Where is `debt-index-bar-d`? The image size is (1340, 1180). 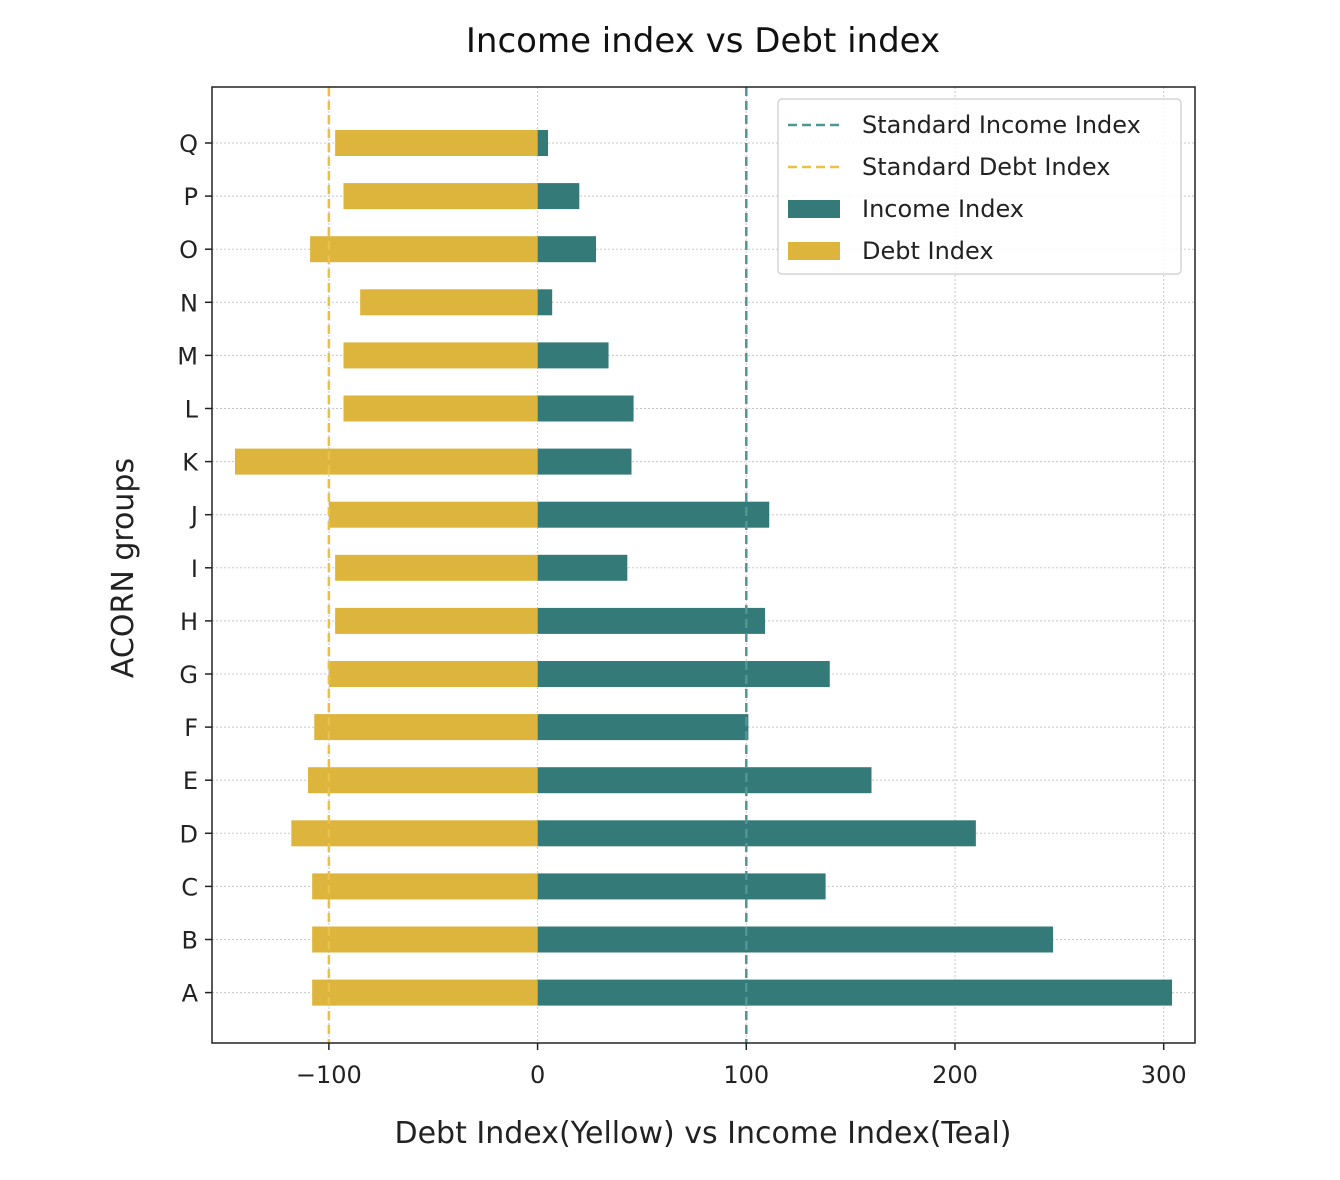 debt-index-bar-d is located at coordinates (414, 833).